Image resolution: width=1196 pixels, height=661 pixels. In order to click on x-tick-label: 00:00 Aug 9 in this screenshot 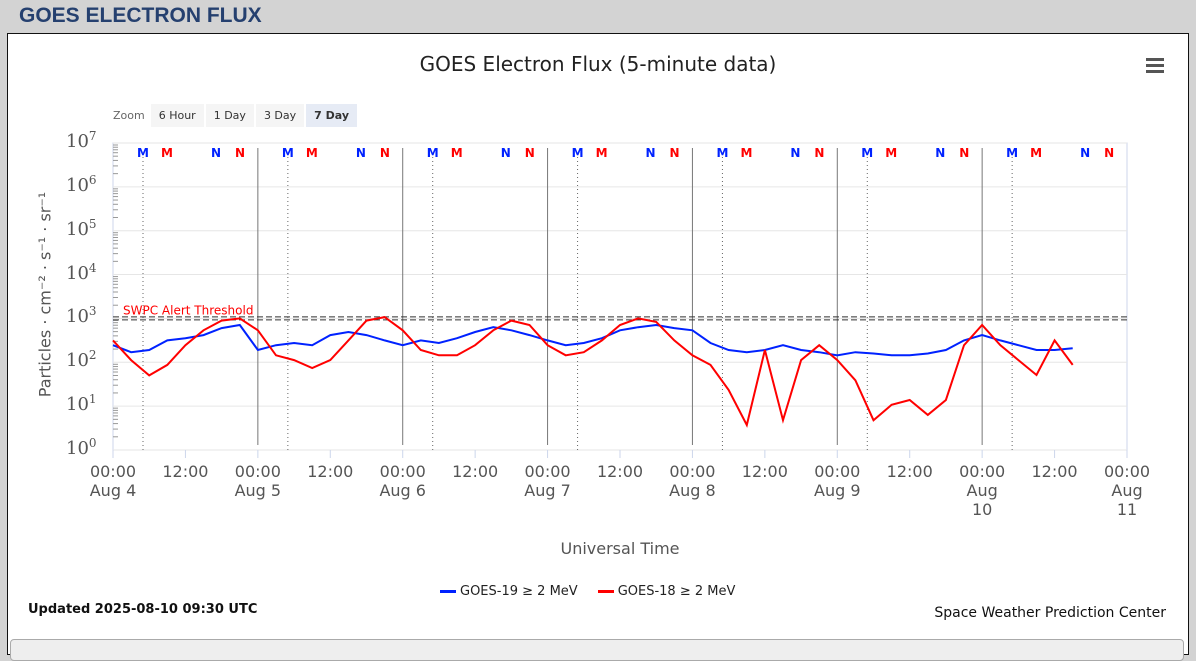, I will do `click(837, 481)`.